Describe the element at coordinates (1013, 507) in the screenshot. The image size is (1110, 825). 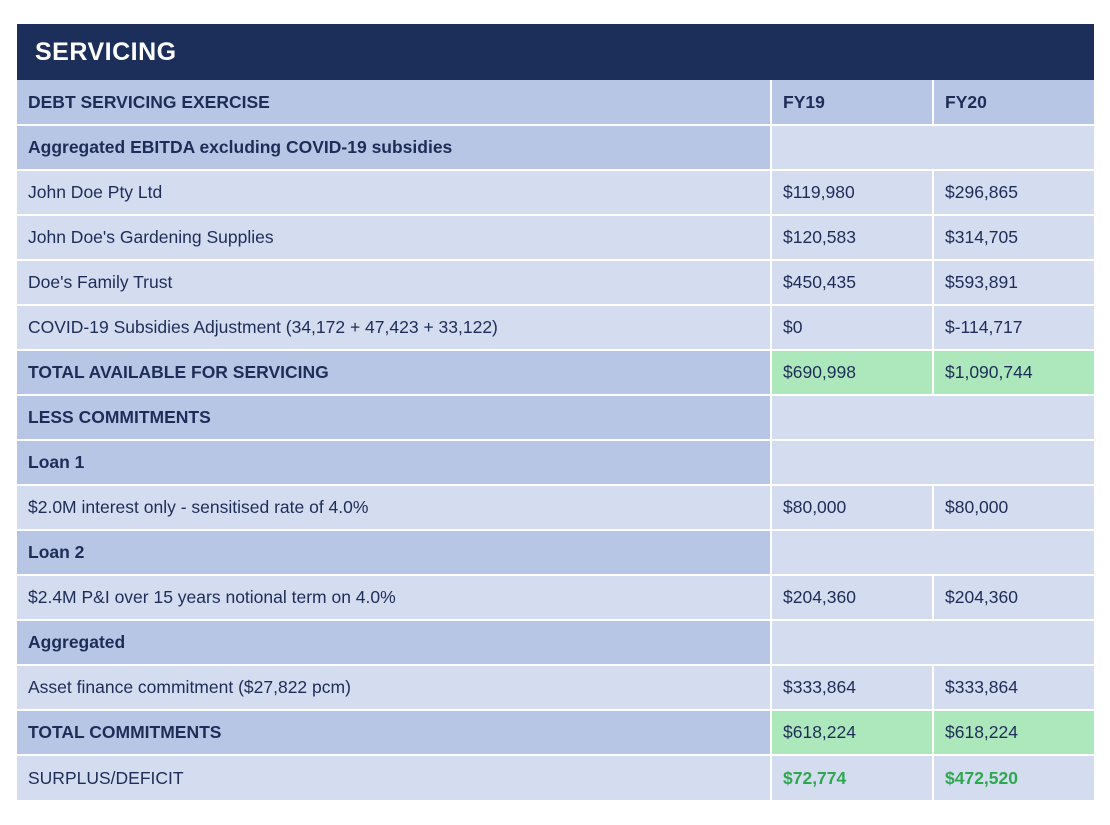
I see `row-fy20-value: $80,000` at that location.